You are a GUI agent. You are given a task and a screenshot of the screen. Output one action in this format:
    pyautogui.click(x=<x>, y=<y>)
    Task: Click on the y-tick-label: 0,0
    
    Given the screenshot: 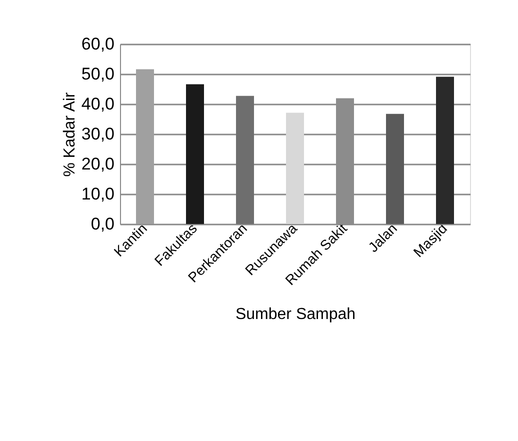 What is the action you would take?
    pyautogui.click(x=102, y=224)
    